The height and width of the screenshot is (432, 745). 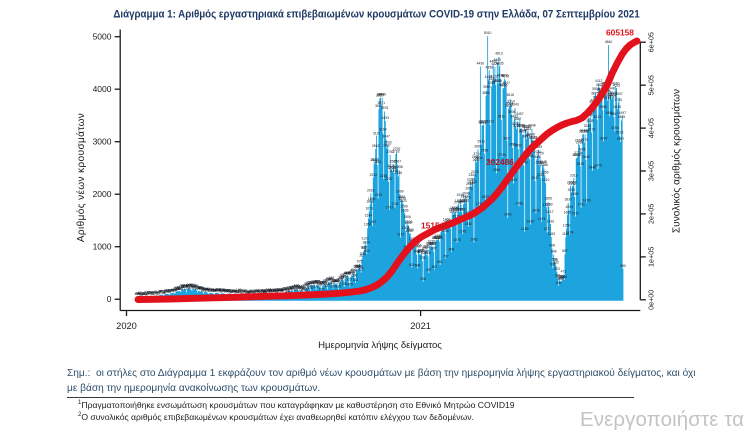 I want to click on svg-text: 159, so click(x=199, y=288).